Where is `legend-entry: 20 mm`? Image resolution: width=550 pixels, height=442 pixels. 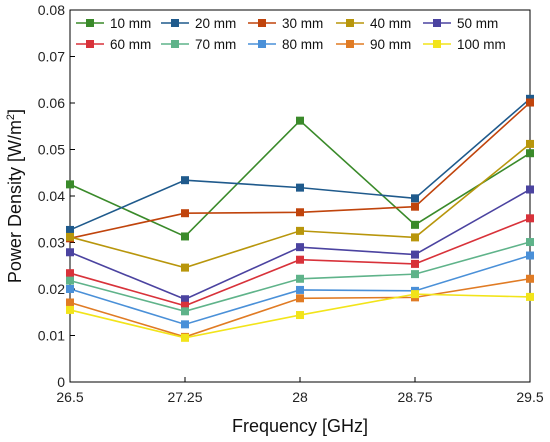
legend-entry: 20 mm is located at coordinates (198, 23).